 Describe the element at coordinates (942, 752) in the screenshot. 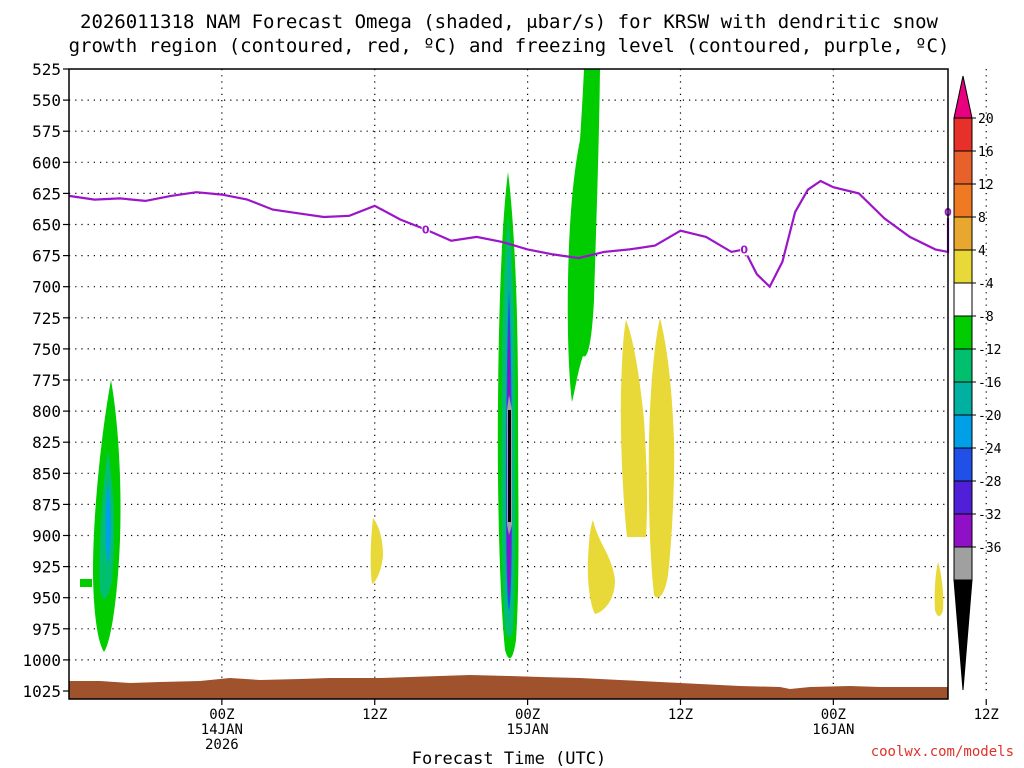

I see `credit-text: coolwx.com/models` at that location.